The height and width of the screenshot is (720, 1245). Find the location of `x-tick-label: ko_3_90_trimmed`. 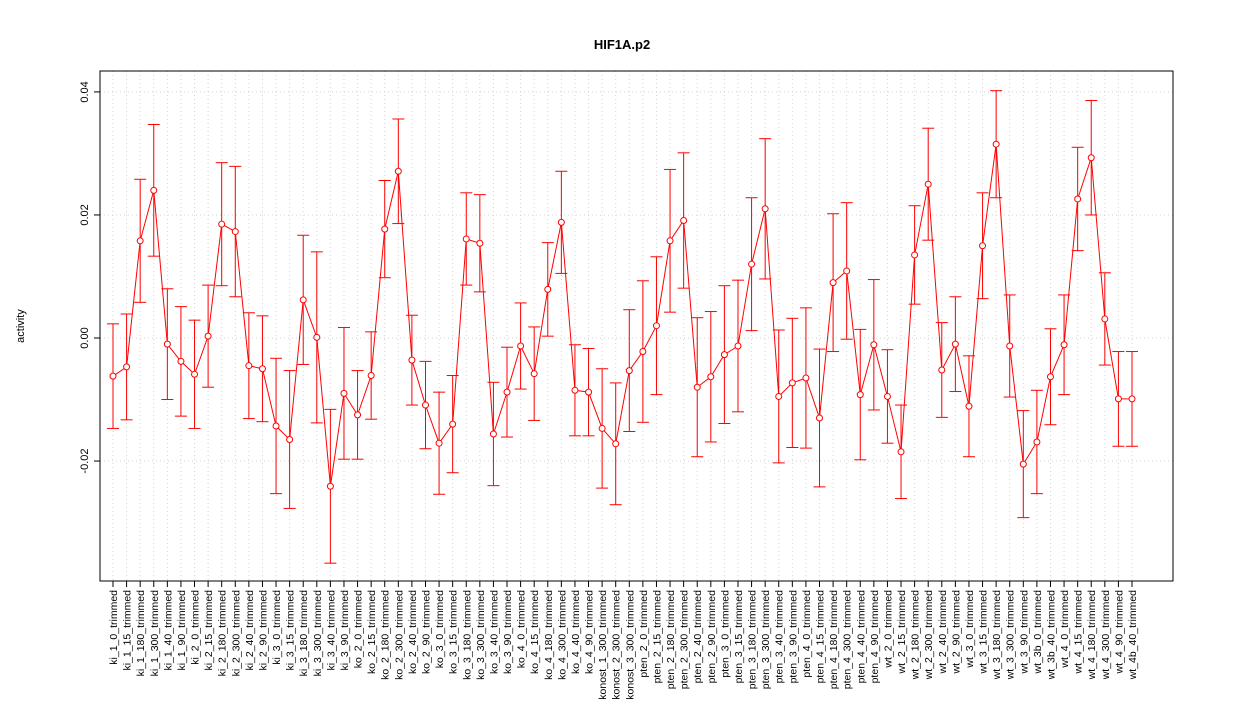

x-tick-label: ko_3_90_trimmed is located at coordinates (508, 632).